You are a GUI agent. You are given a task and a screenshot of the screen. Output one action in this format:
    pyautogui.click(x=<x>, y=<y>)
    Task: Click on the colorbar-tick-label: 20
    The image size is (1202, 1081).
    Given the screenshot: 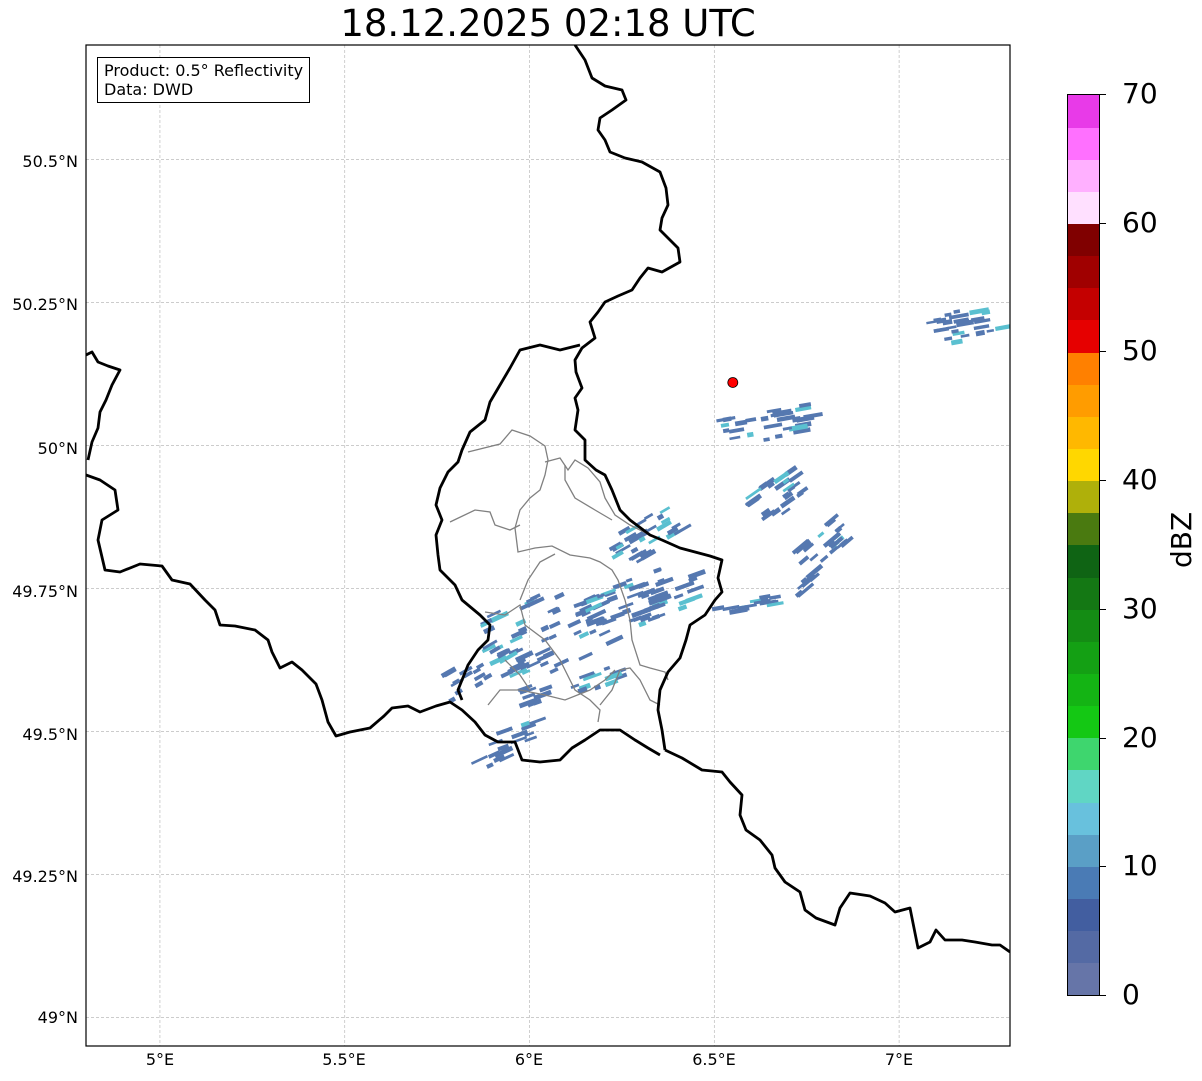 What is the action you would take?
    pyautogui.click(x=1140, y=737)
    